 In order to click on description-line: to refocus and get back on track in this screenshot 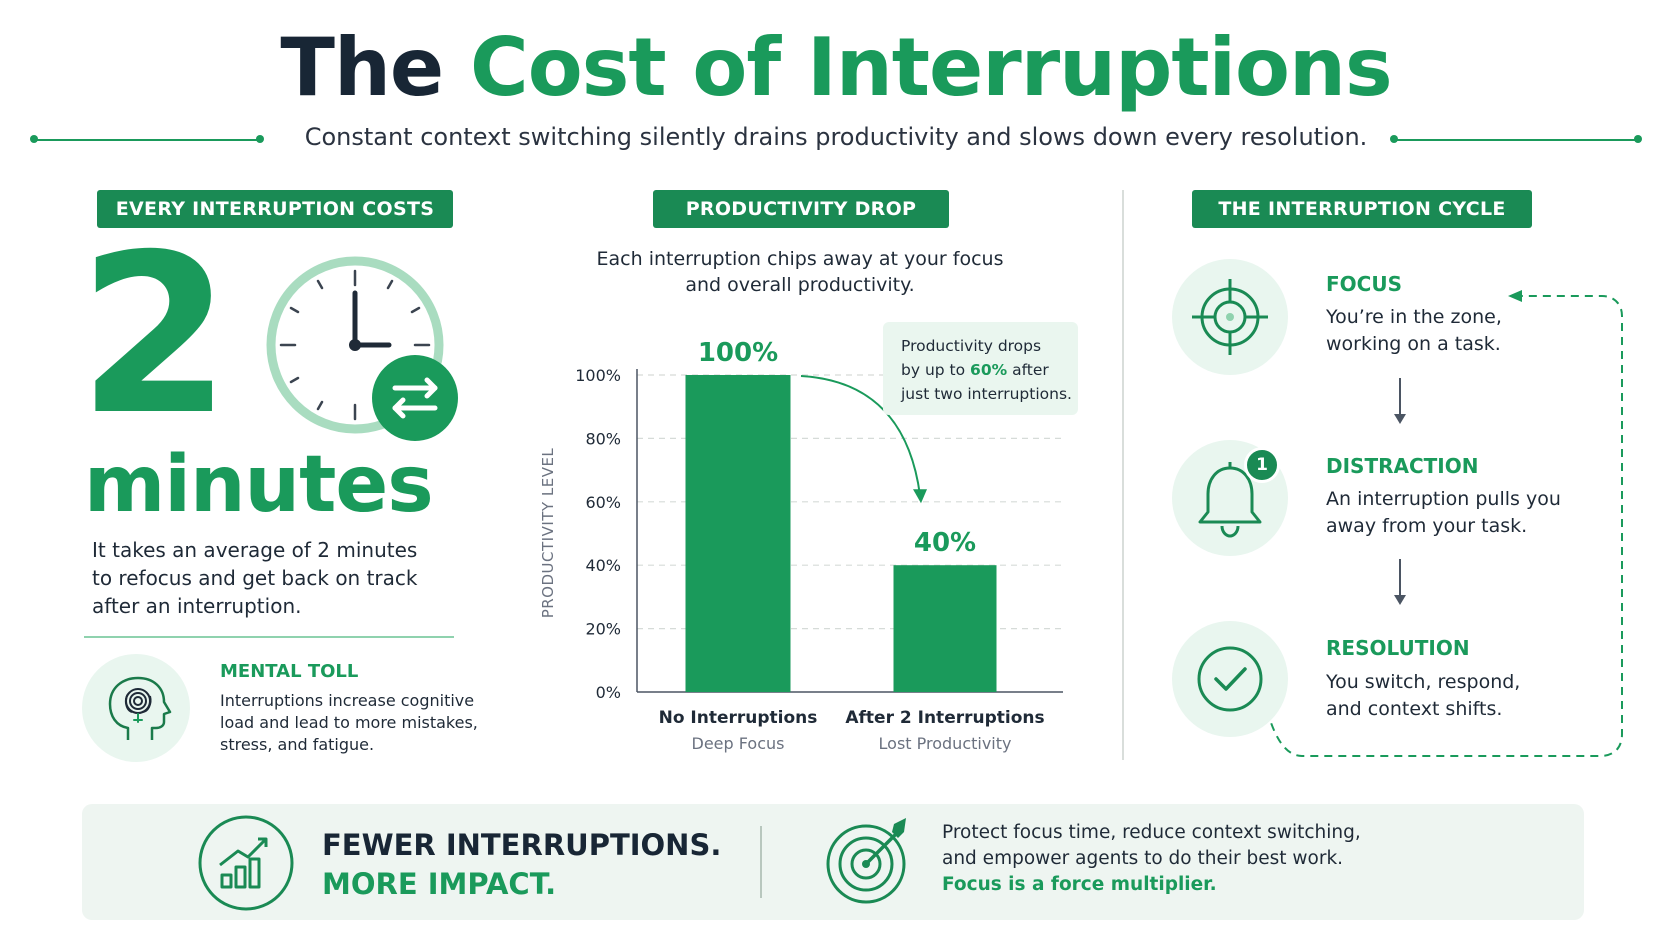, I will do `click(255, 578)`.